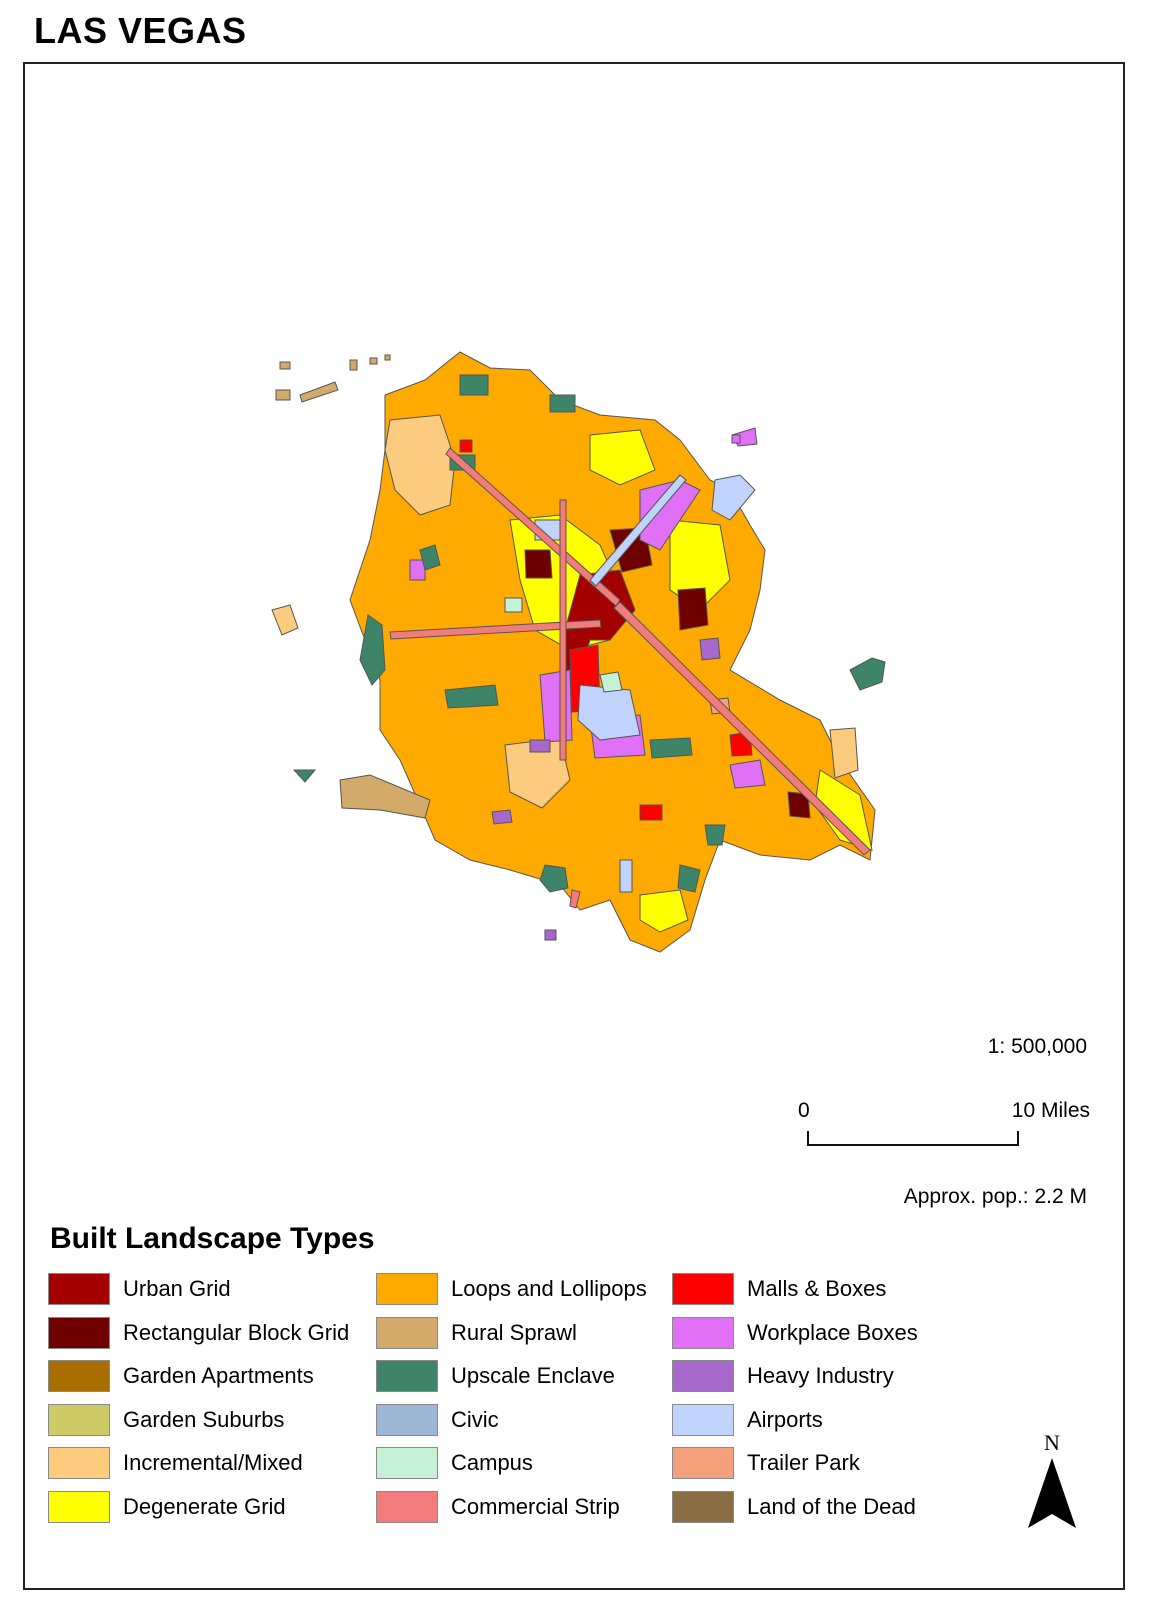 This screenshot has width=1150, height=1600. I want to click on legend-label: Commercial Strip, so click(535, 1506).